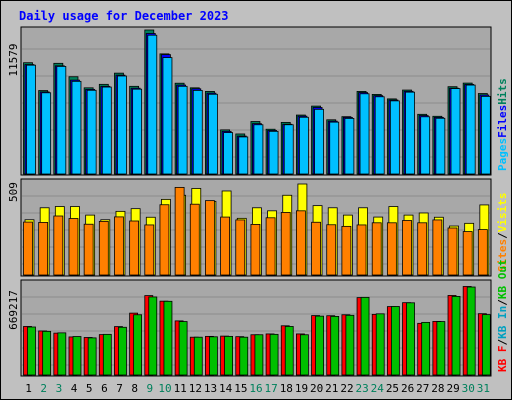 The image size is (512, 405). I want to click on x-tick-label-29: 29, so click(452, 388).